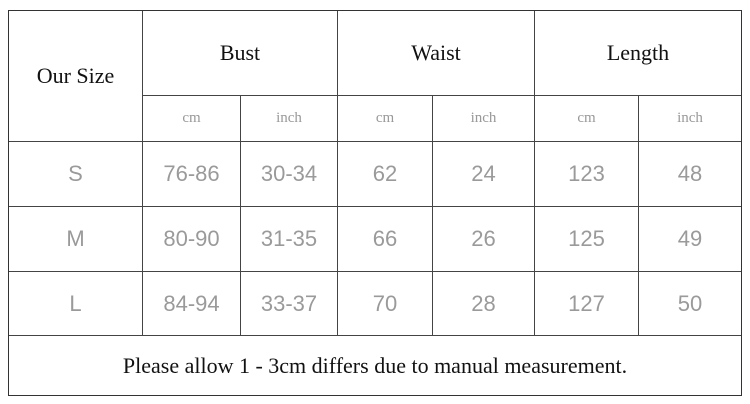 This screenshot has width=750, height=404. What do you see at coordinates (289, 238) in the screenshot?
I see `table-cell: 31-35` at bounding box center [289, 238].